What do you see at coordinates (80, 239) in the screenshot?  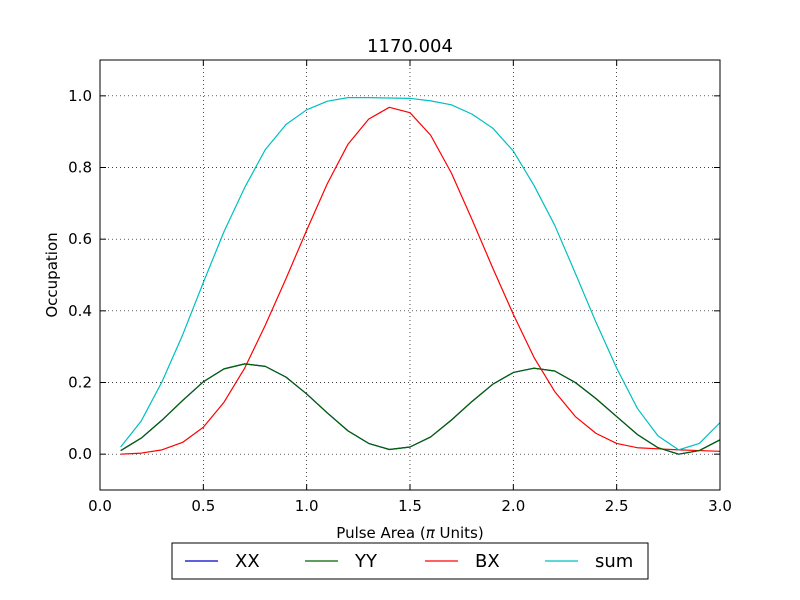 I see `y-tick-label: 0.6` at bounding box center [80, 239].